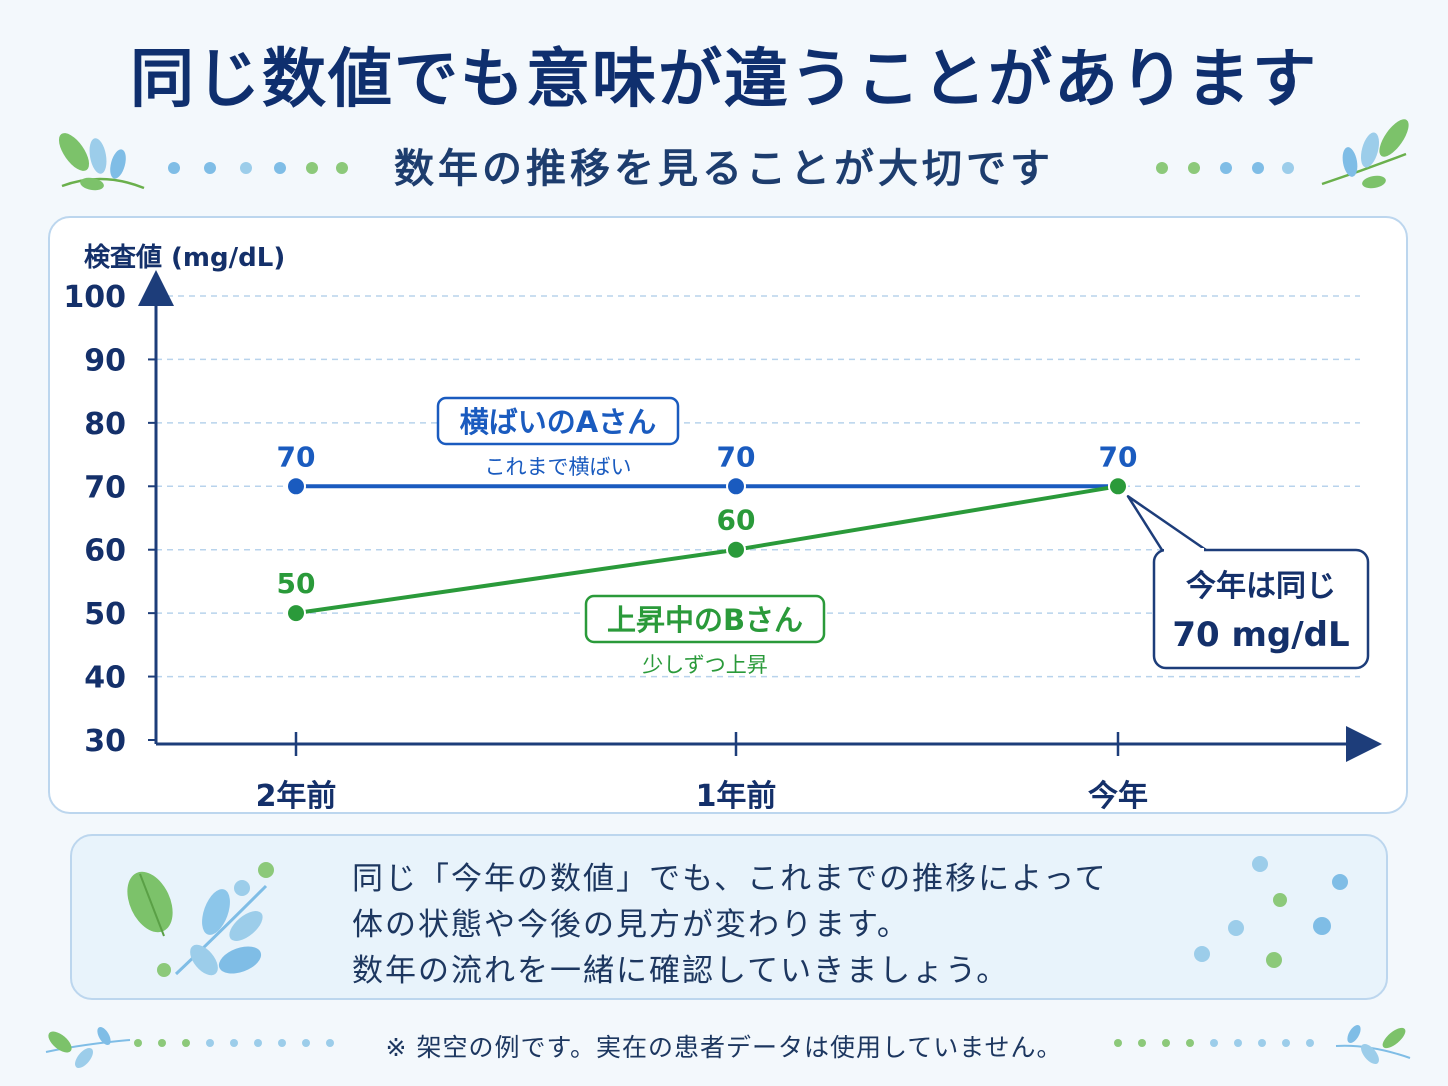 This screenshot has width=1448, height=1086. I want to click on series-0-caption: これまで横ばい, so click(558, 467).